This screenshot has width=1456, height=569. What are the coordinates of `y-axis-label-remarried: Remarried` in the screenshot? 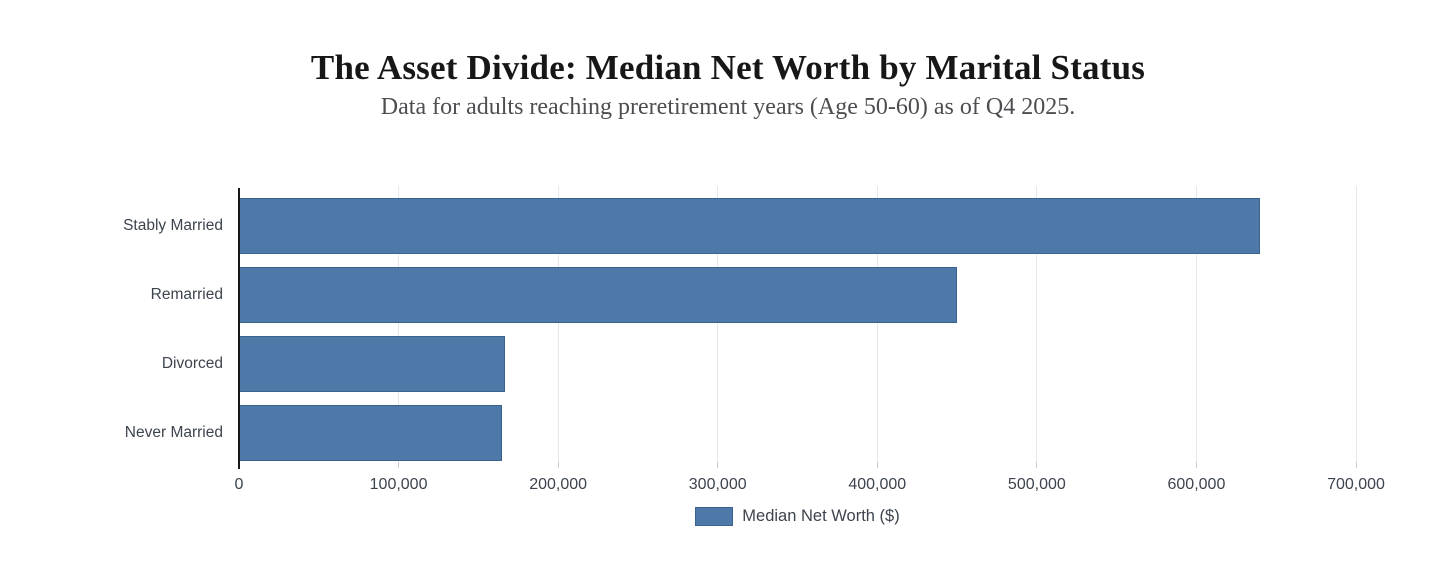 It's located at (186, 294).